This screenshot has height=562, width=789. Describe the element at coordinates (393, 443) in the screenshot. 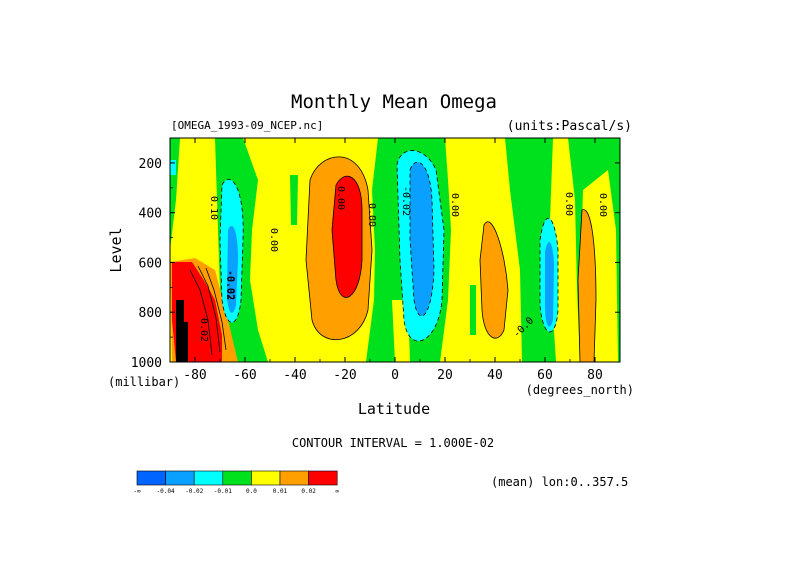

I see `contour-interval-text: CONTOUR INTERVAL = 1.000E-02` at that location.